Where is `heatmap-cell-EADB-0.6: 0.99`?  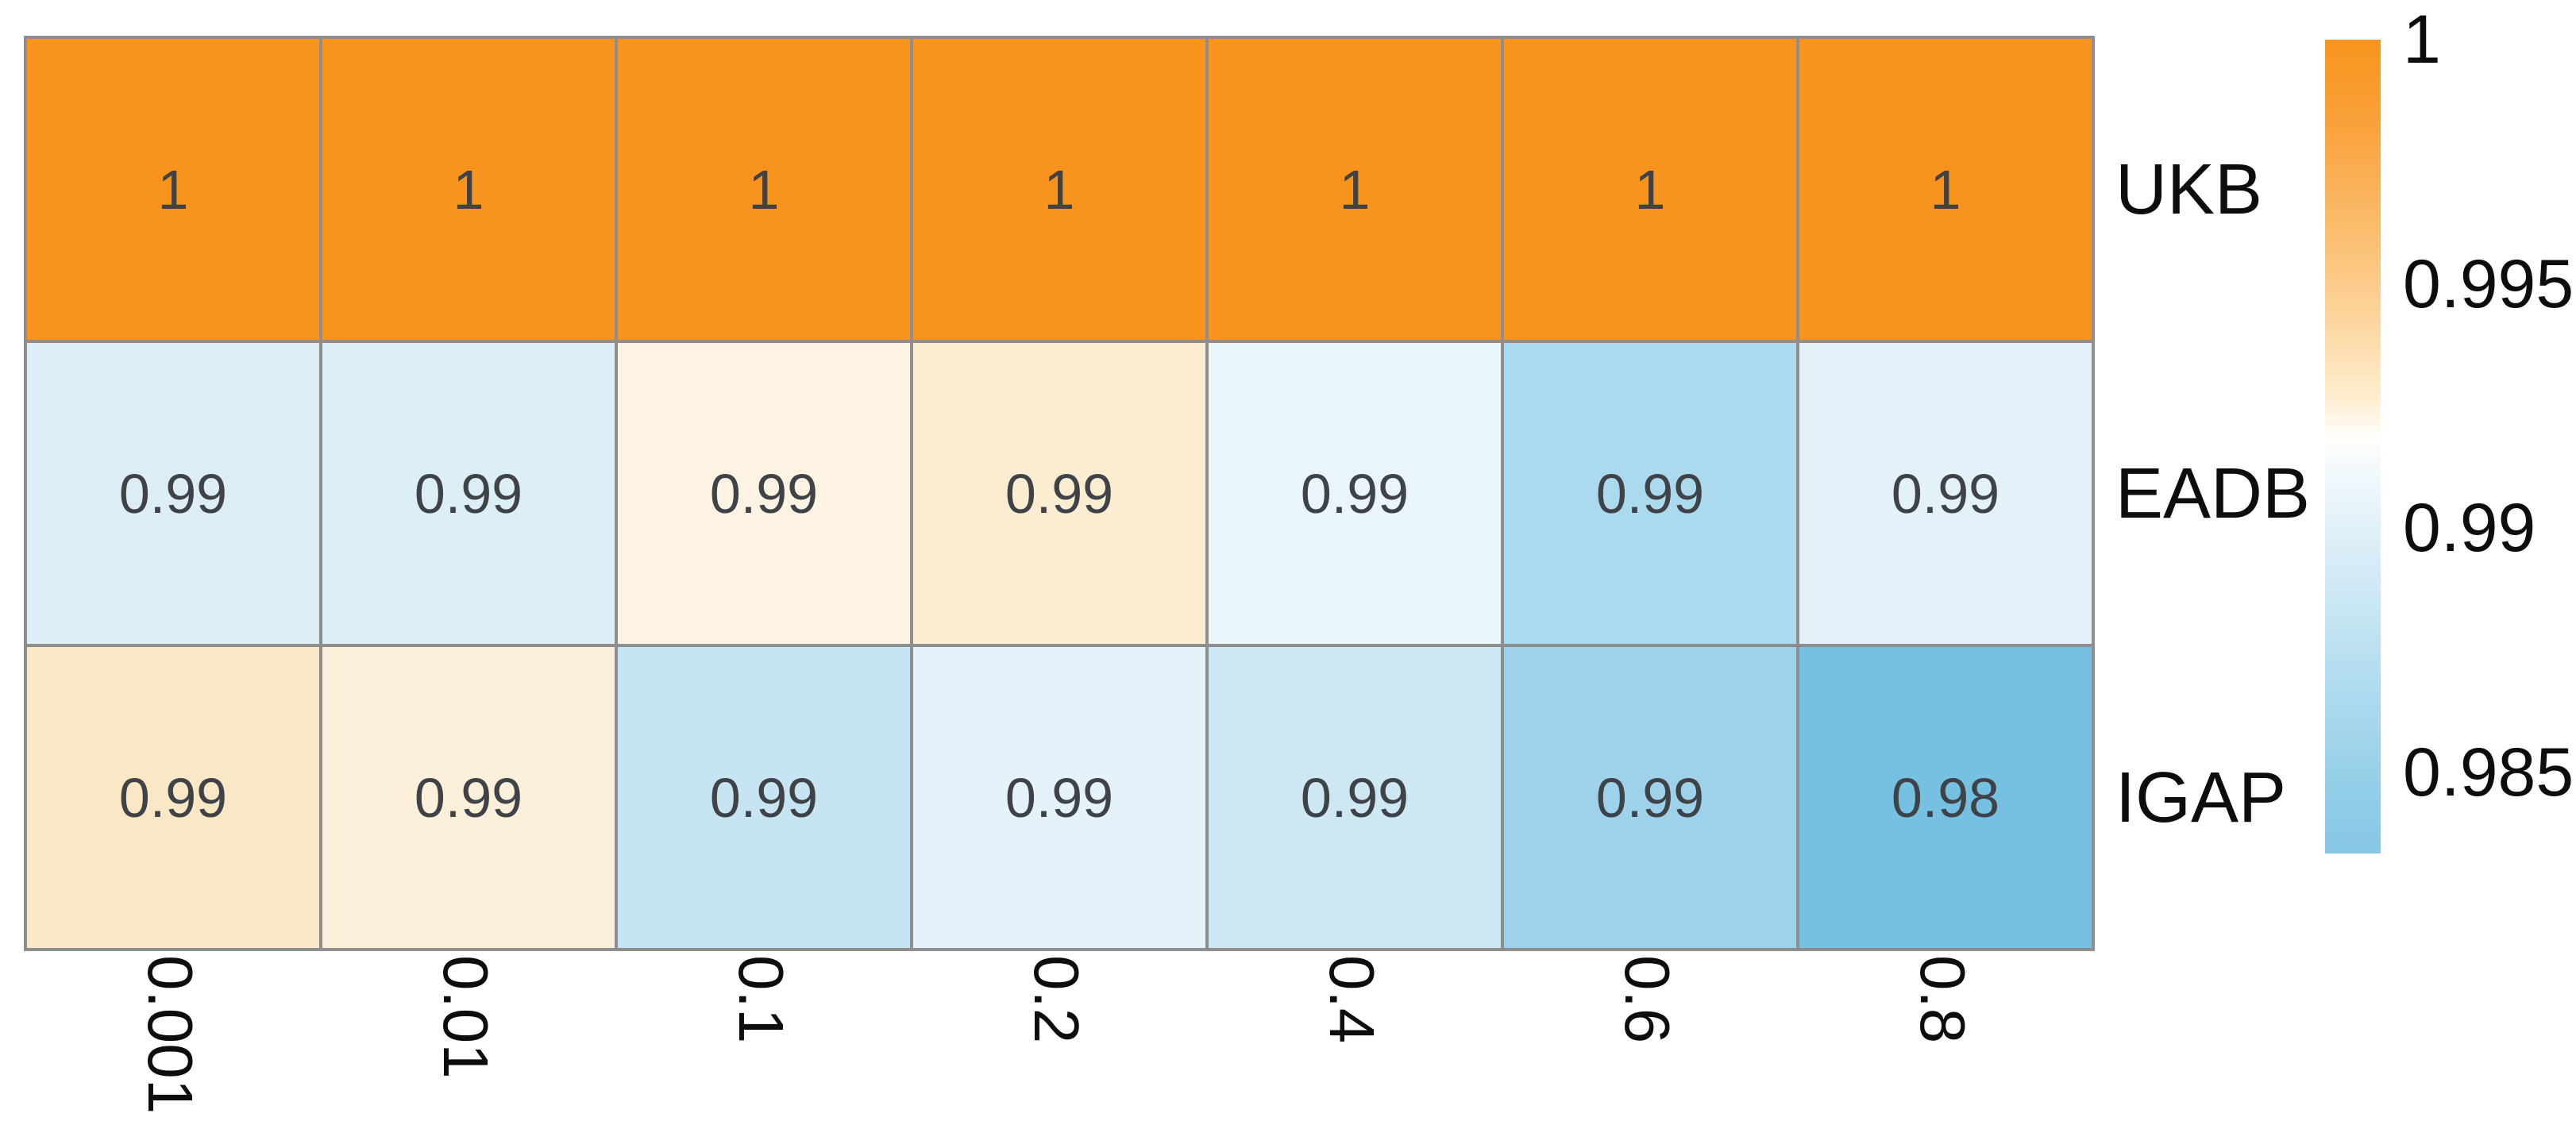
heatmap-cell-EADB-0.6: 0.99 is located at coordinates (1650, 493).